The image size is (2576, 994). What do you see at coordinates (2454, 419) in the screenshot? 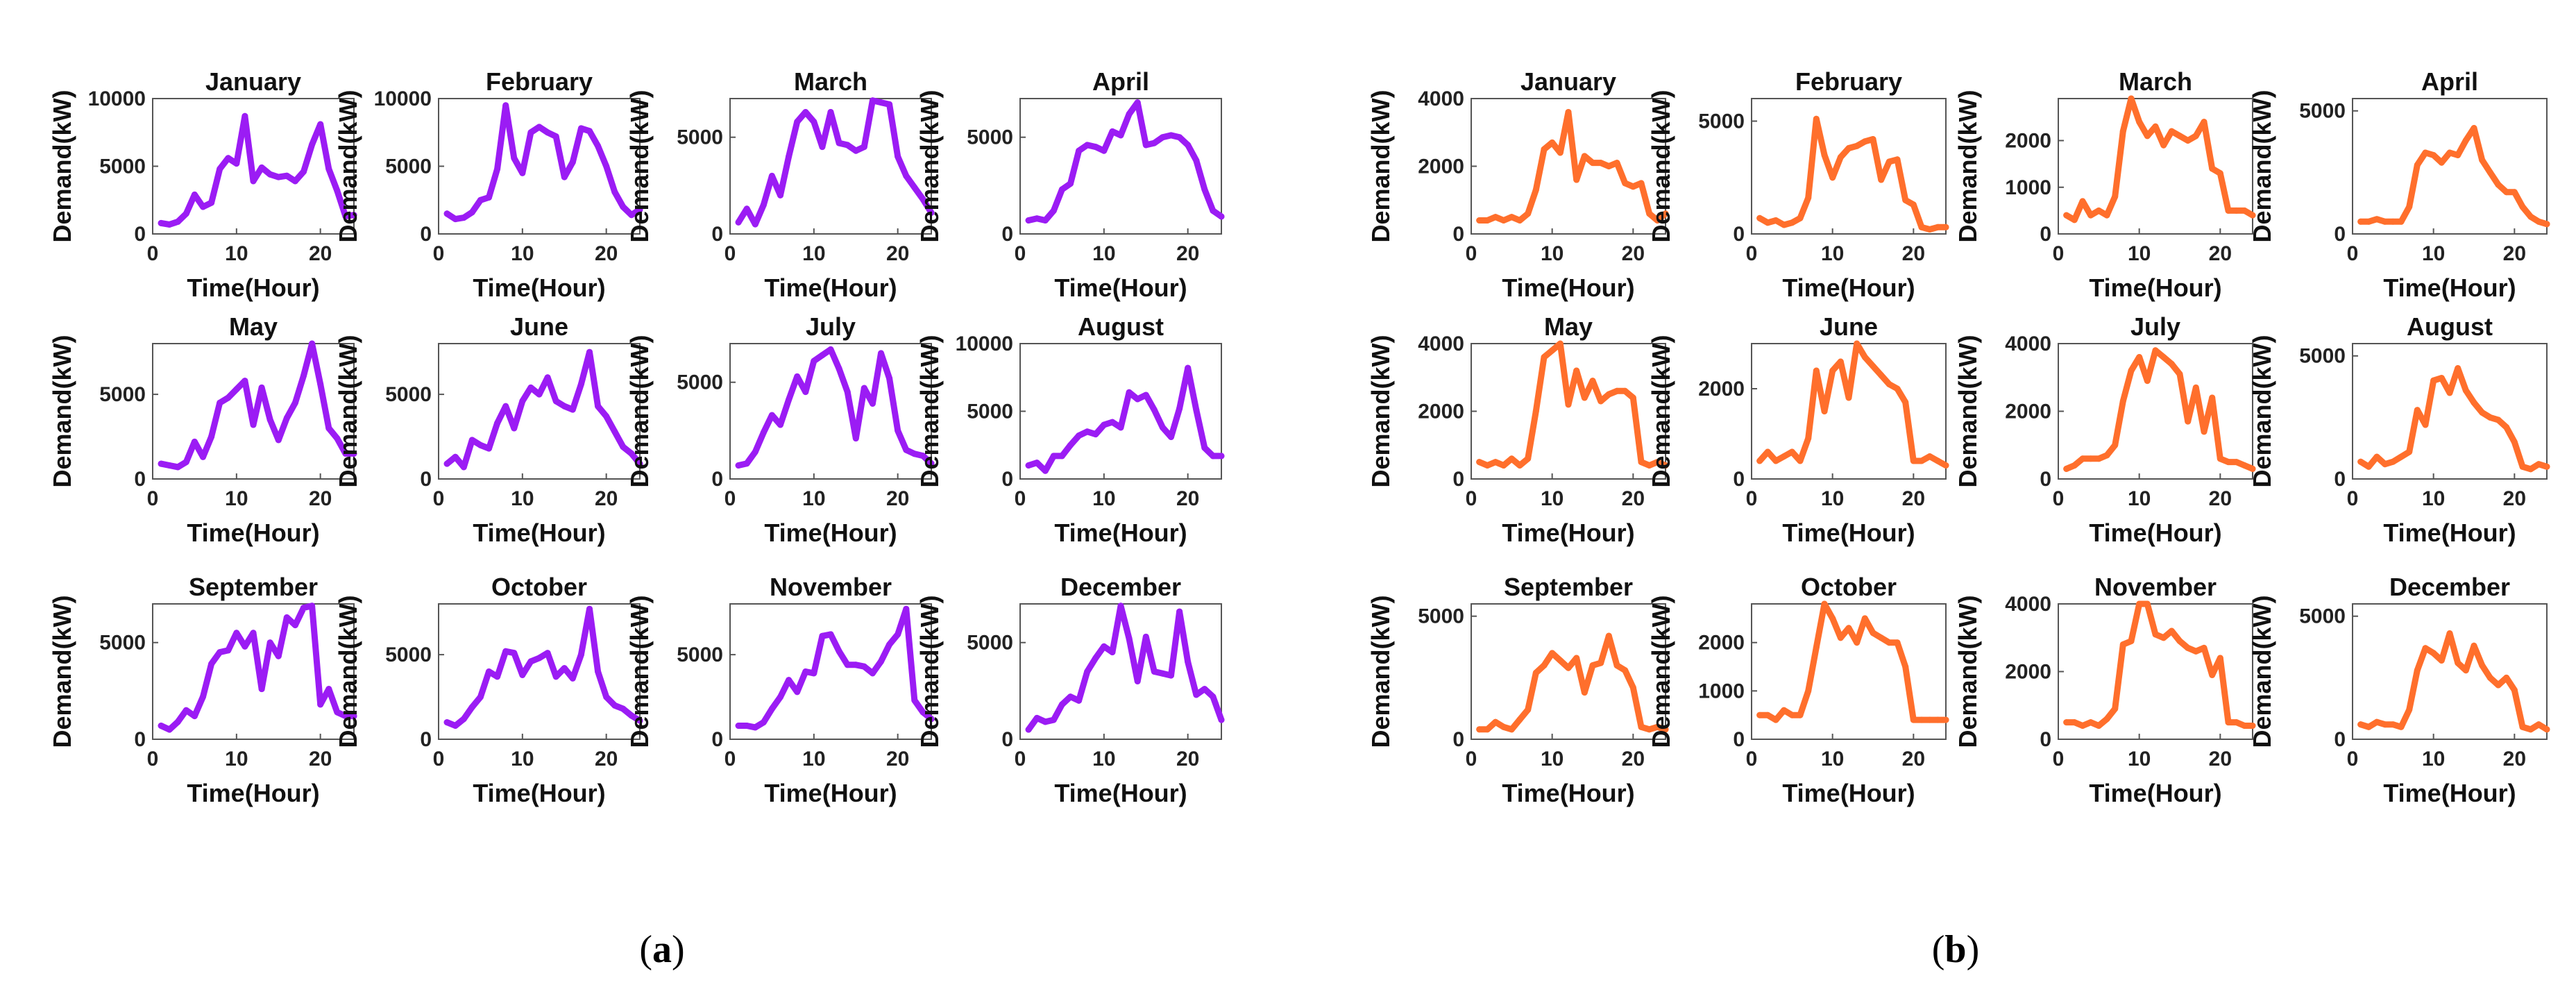
I see `chart-b-august-series-line` at bounding box center [2454, 419].